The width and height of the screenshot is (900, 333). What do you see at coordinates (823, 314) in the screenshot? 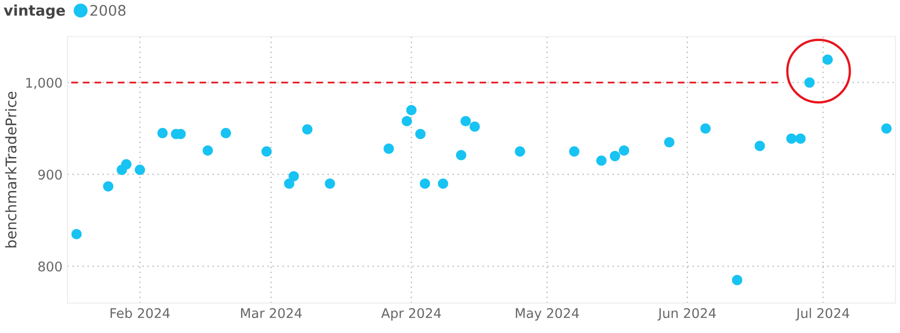
I see `x-tick-label: Jul 2024` at bounding box center [823, 314].